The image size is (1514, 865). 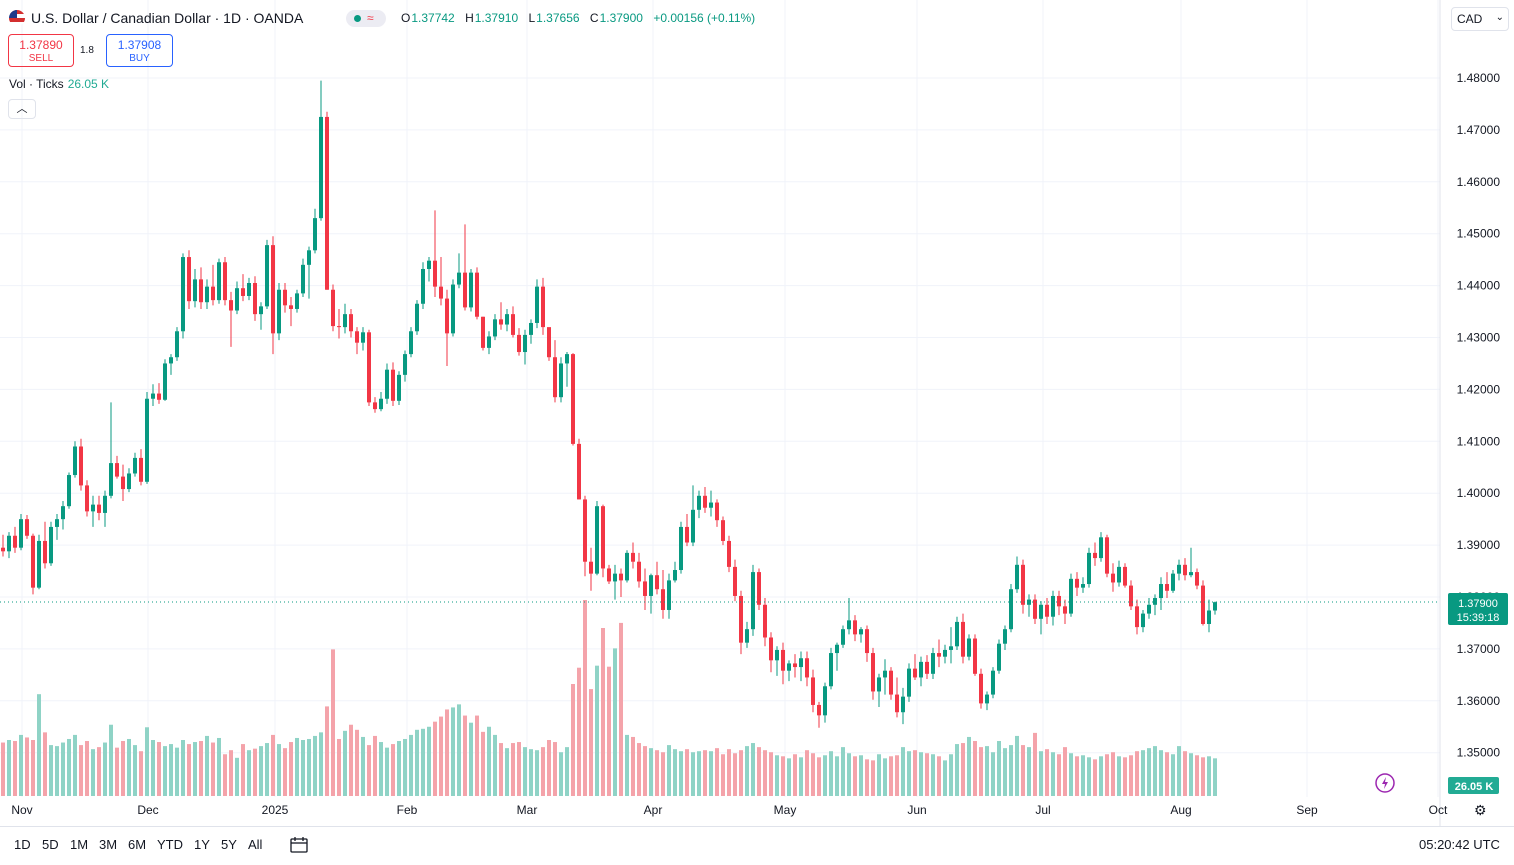 What do you see at coordinates (255, 844) in the screenshot?
I see `range-all-button: All` at bounding box center [255, 844].